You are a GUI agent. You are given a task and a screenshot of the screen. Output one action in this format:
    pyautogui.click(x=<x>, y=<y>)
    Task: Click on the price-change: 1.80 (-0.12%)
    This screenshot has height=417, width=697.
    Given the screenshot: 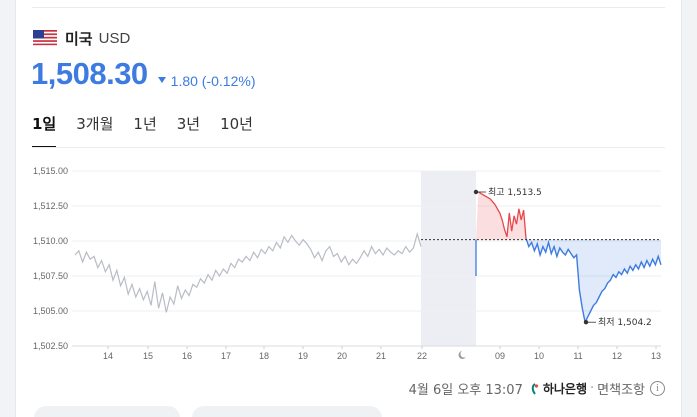 What is the action you would take?
    pyautogui.click(x=206, y=81)
    